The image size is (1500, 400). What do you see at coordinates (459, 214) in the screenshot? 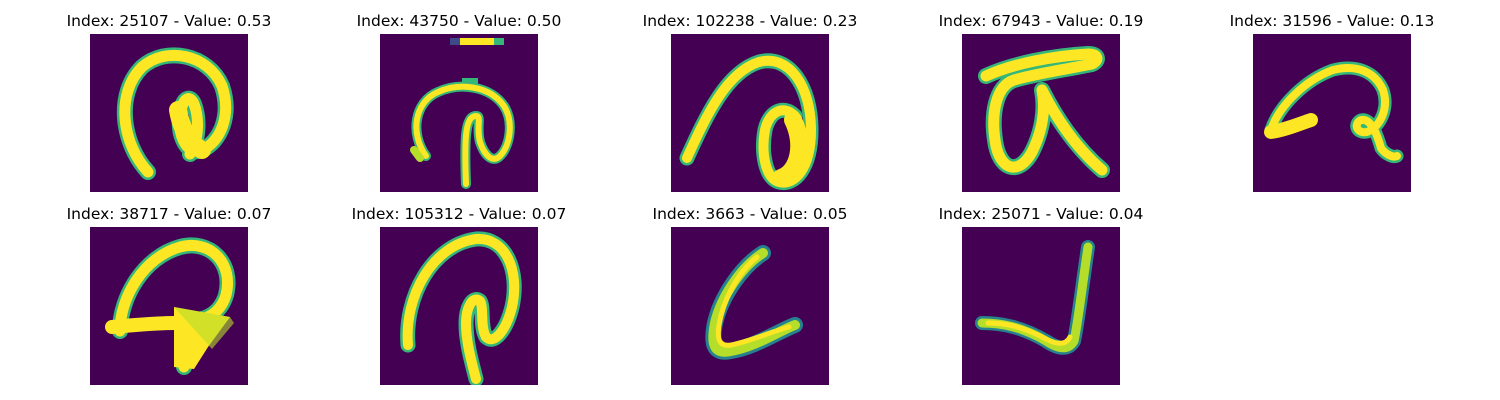
I see `panel-title: Index: 105312 - Value: 0.07` at bounding box center [459, 214].